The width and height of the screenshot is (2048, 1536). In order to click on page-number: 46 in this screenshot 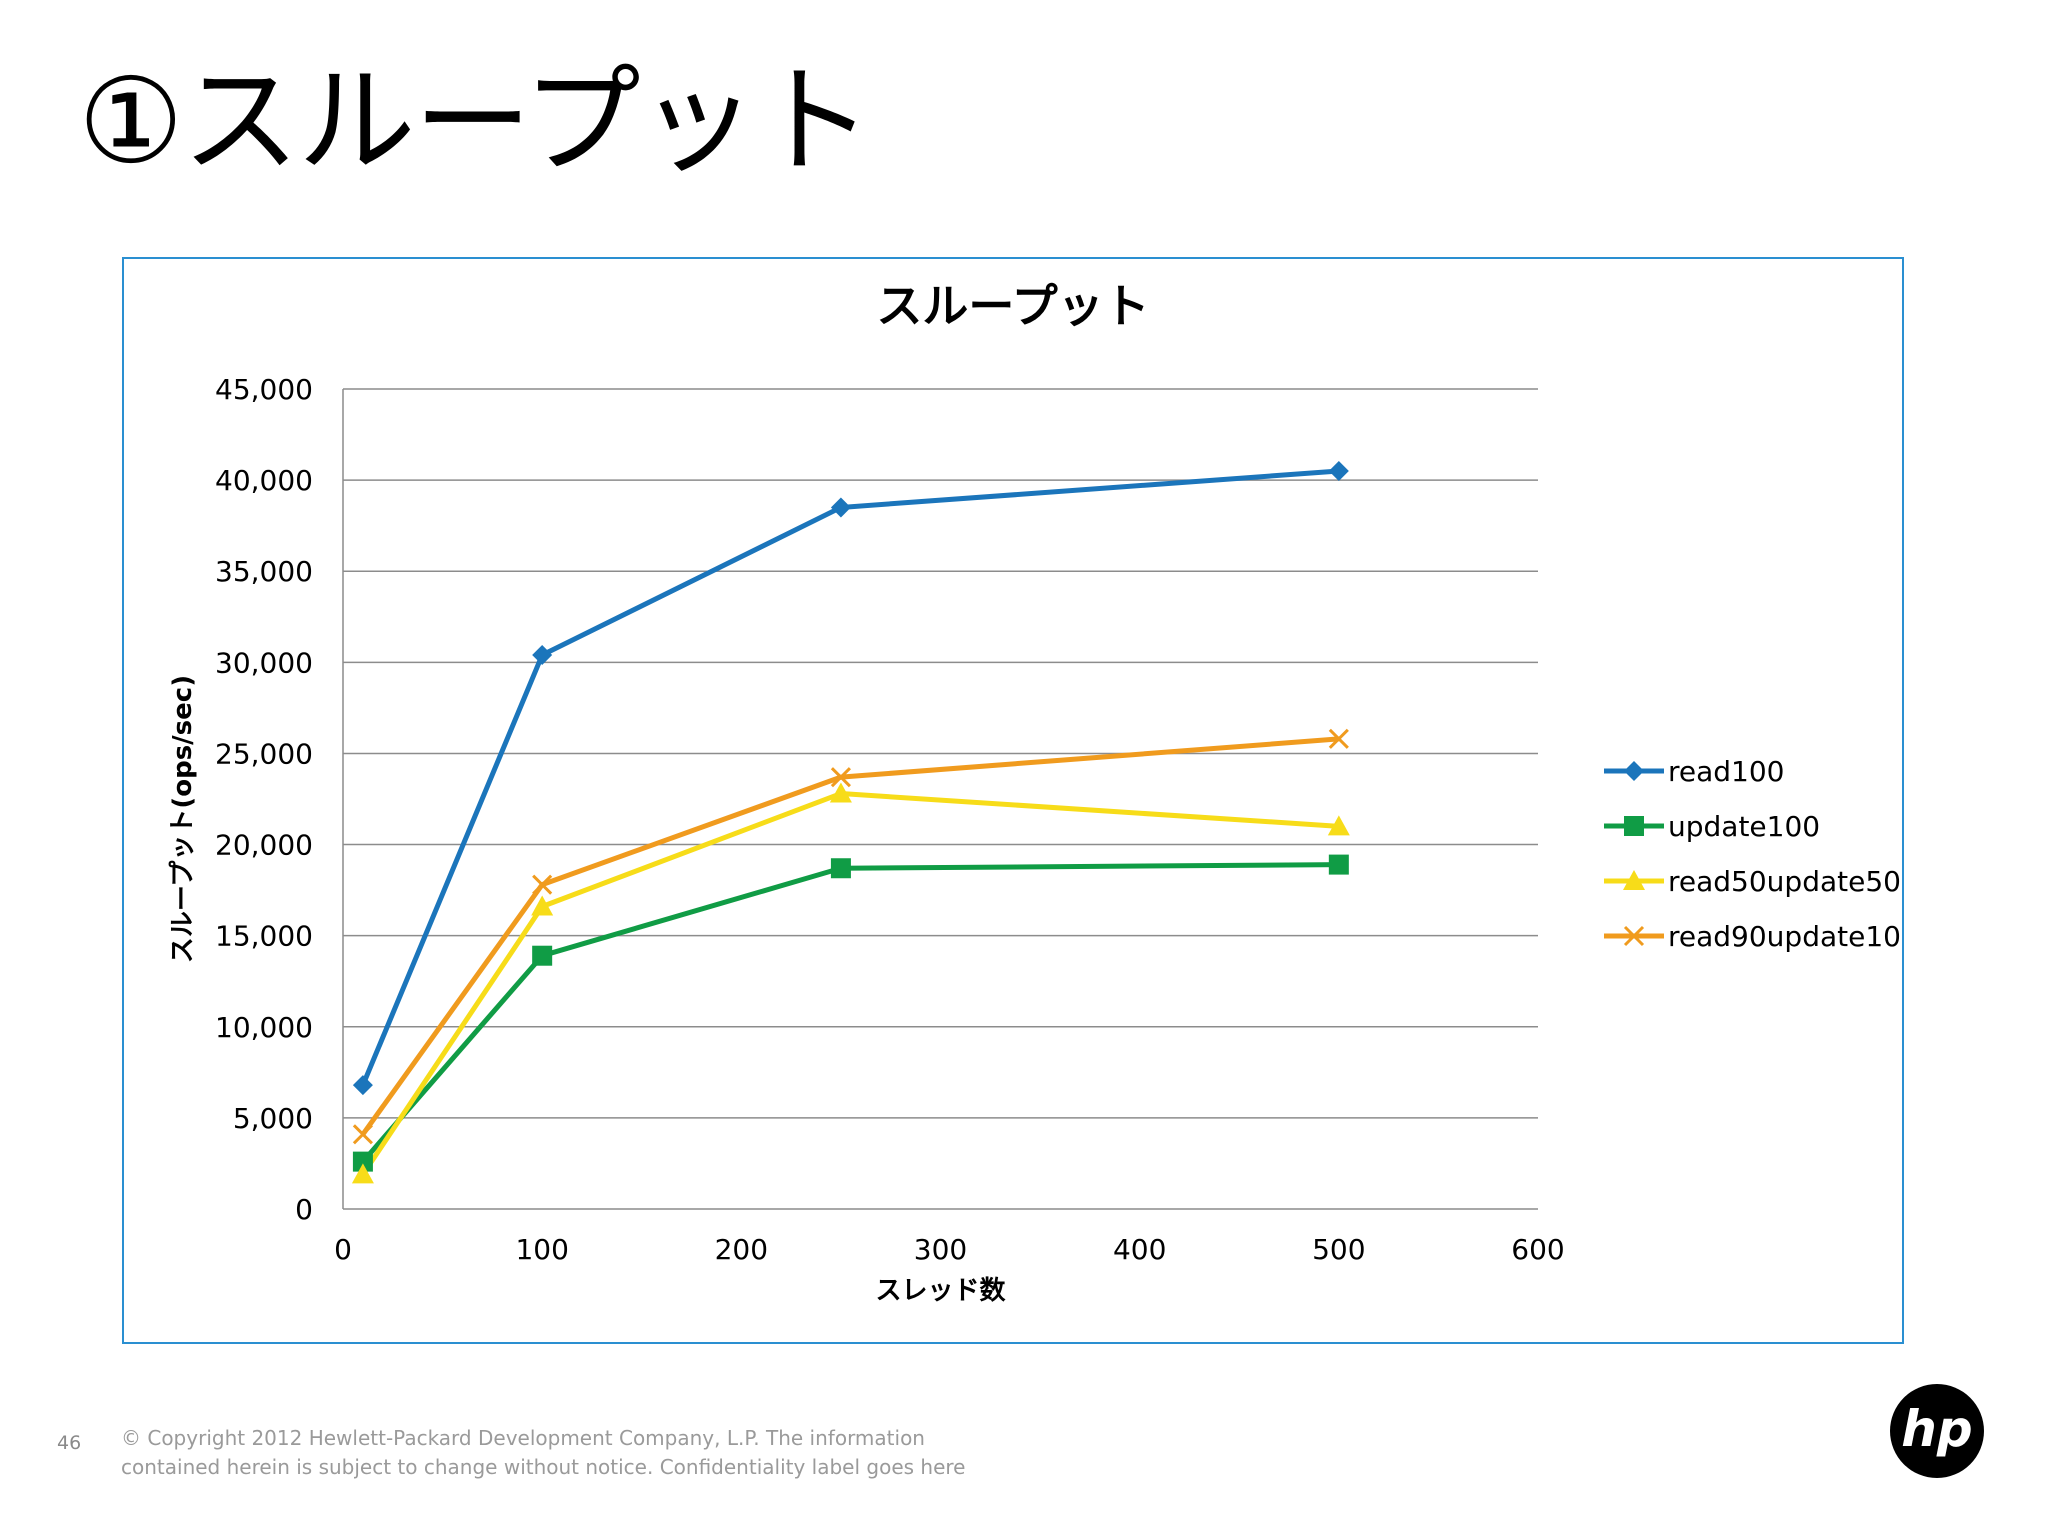, I will do `click(69, 1443)`.